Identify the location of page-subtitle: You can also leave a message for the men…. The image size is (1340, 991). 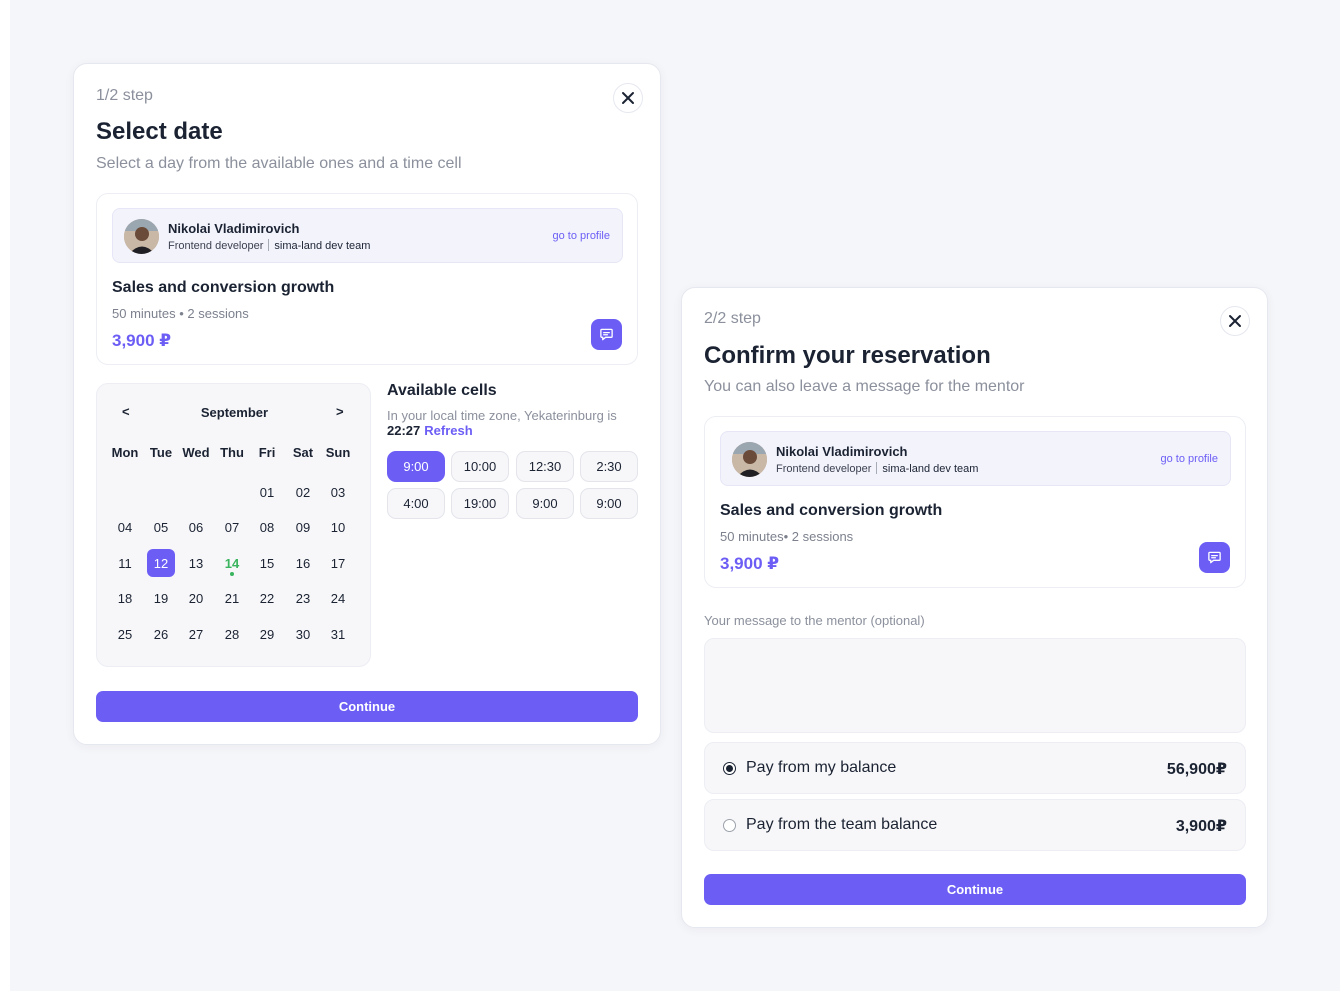
(864, 386).